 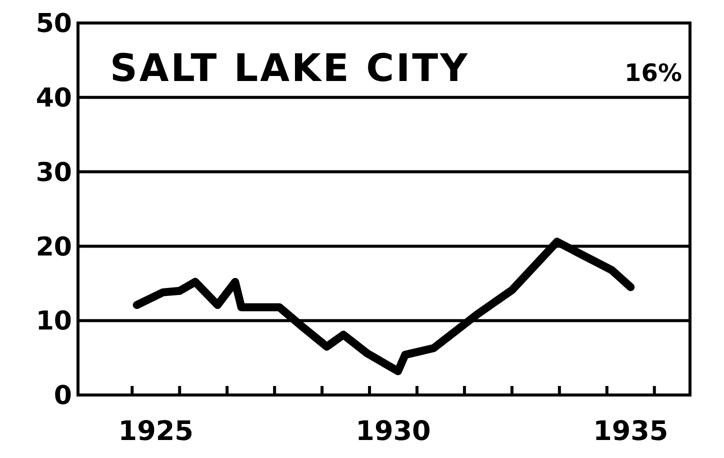 I want to click on annotation: 16%, so click(x=653, y=73).